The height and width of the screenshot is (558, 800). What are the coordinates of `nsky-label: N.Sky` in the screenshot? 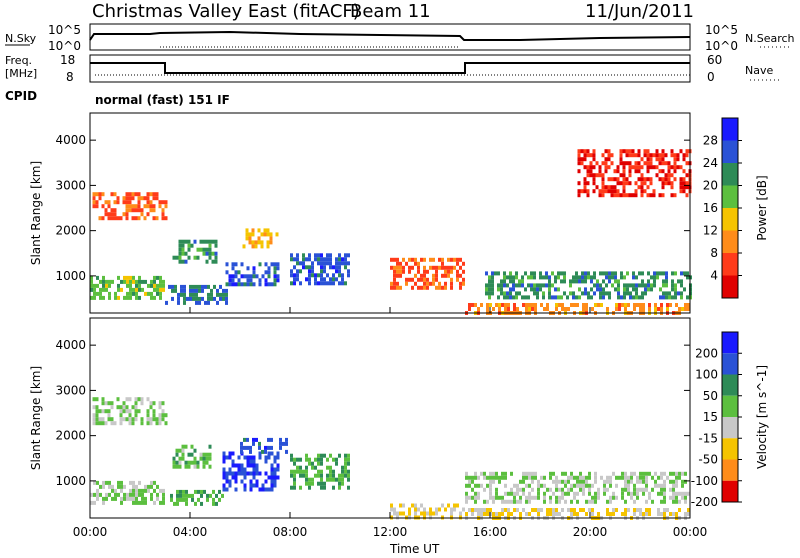 It's located at (21, 38).